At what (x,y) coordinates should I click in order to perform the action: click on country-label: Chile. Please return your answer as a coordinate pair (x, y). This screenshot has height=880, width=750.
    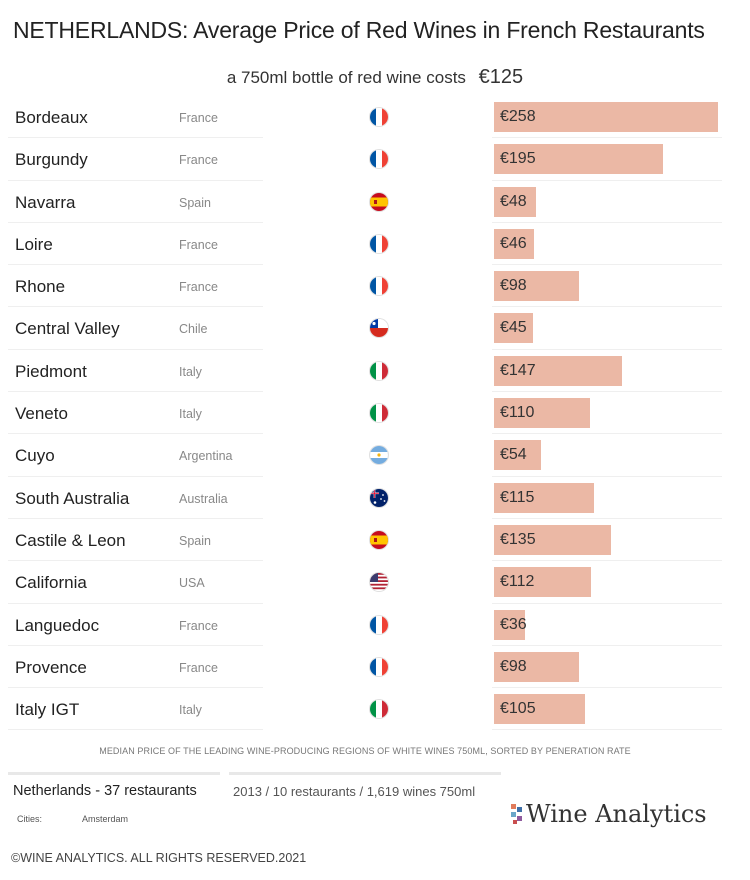
    Looking at the image, I should click on (193, 329).